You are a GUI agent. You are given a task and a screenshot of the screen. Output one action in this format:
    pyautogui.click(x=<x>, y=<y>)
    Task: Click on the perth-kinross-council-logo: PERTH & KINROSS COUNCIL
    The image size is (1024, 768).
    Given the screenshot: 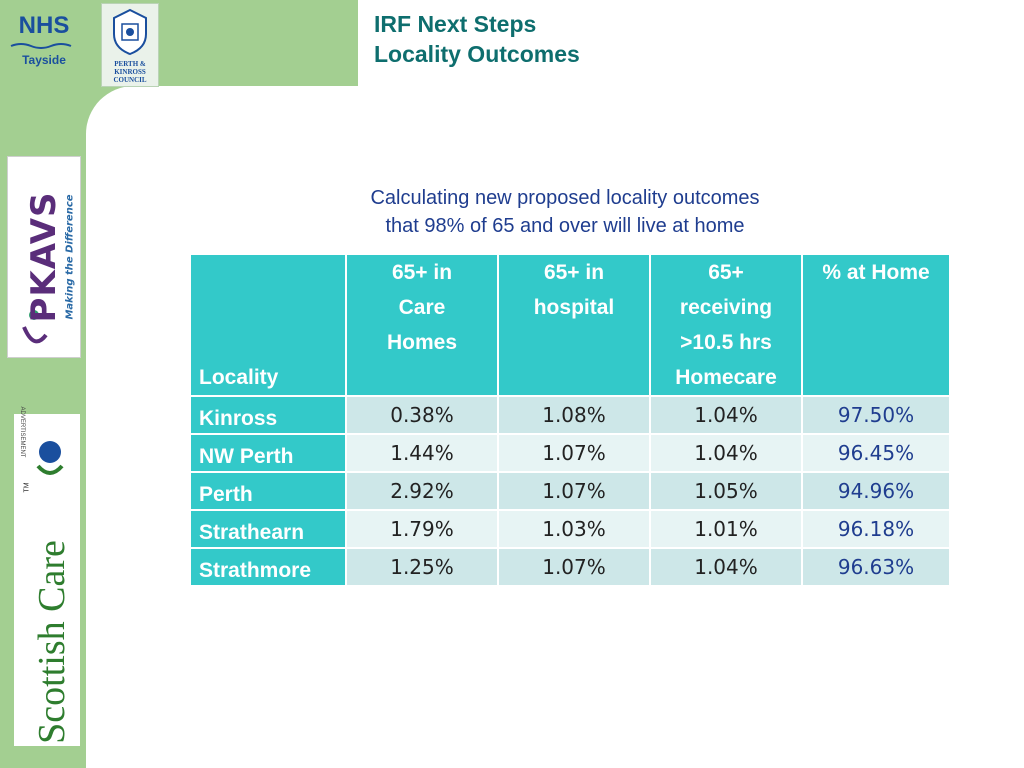 What is the action you would take?
    pyautogui.click(x=130, y=45)
    